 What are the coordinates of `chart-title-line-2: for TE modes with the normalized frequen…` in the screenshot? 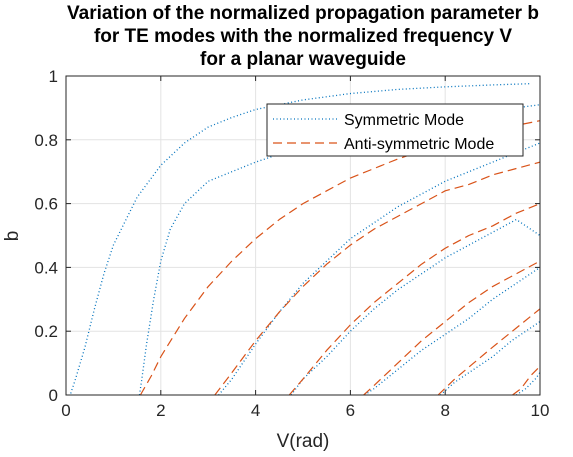 It's located at (303, 36).